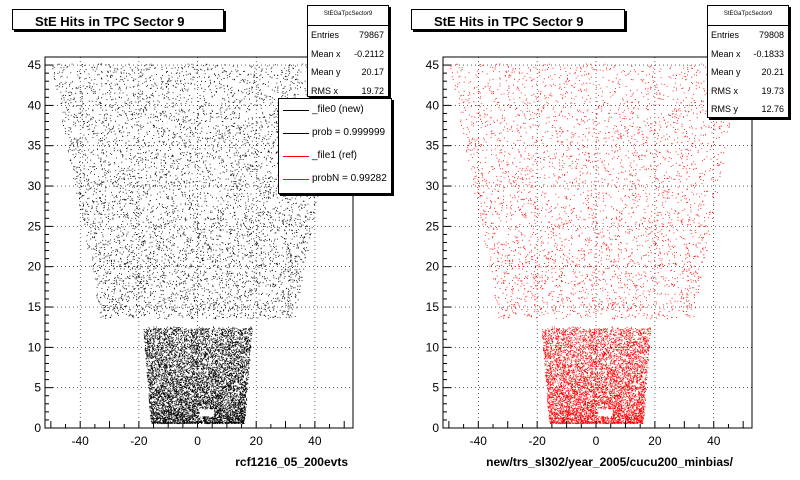 The height and width of the screenshot is (480, 800). What do you see at coordinates (118, 19) in the screenshot?
I see `left-chart-title: StE Hits in TPC Sector 9` at bounding box center [118, 19].